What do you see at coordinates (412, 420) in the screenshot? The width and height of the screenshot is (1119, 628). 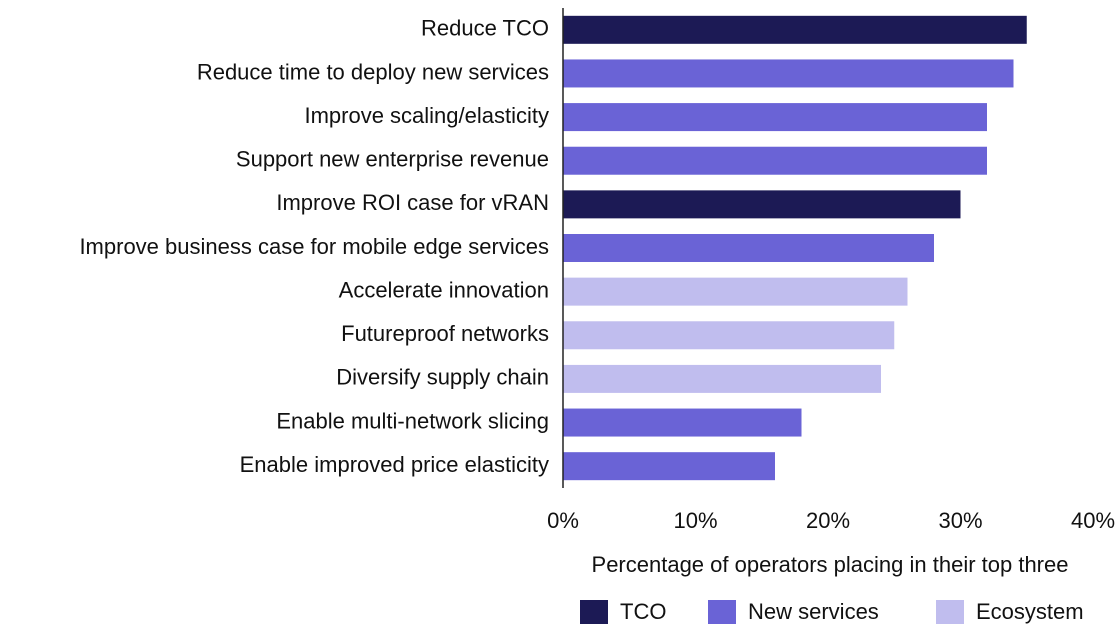 I see `y-tick-label: Enable multi-network slicing` at bounding box center [412, 420].